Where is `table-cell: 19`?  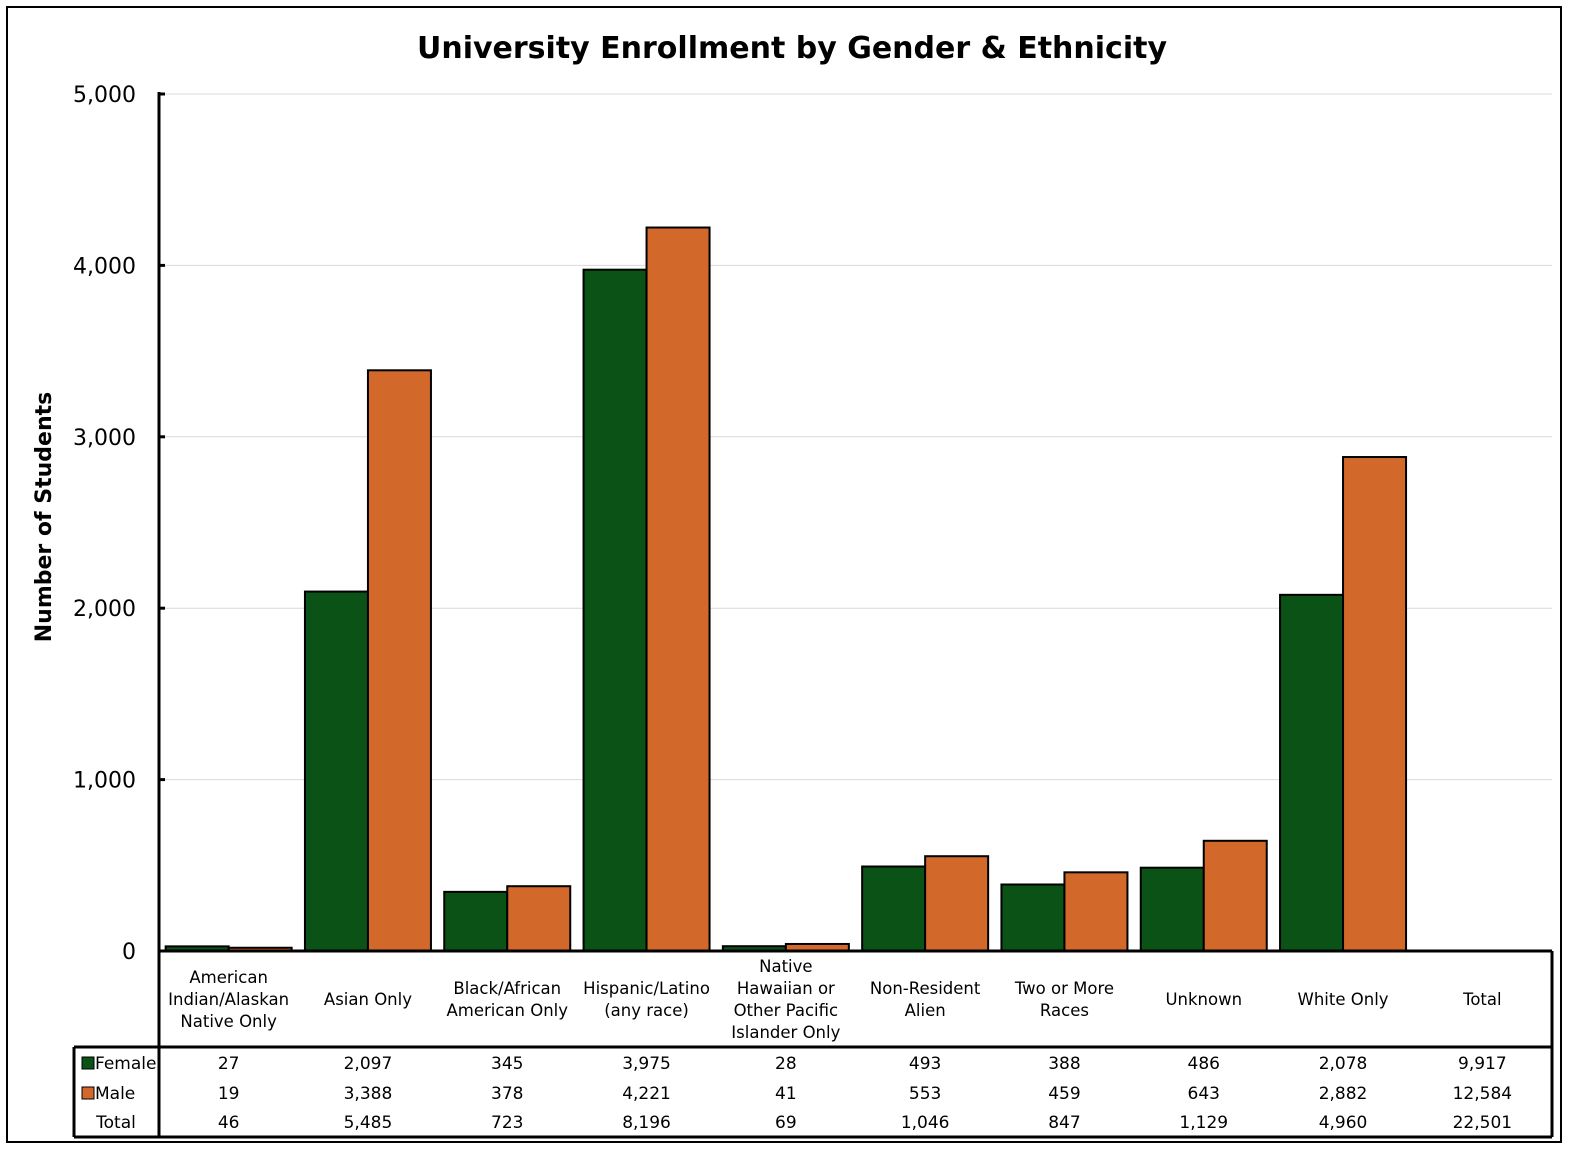 table-cell: 19 is located at coordinates (229, 1094).